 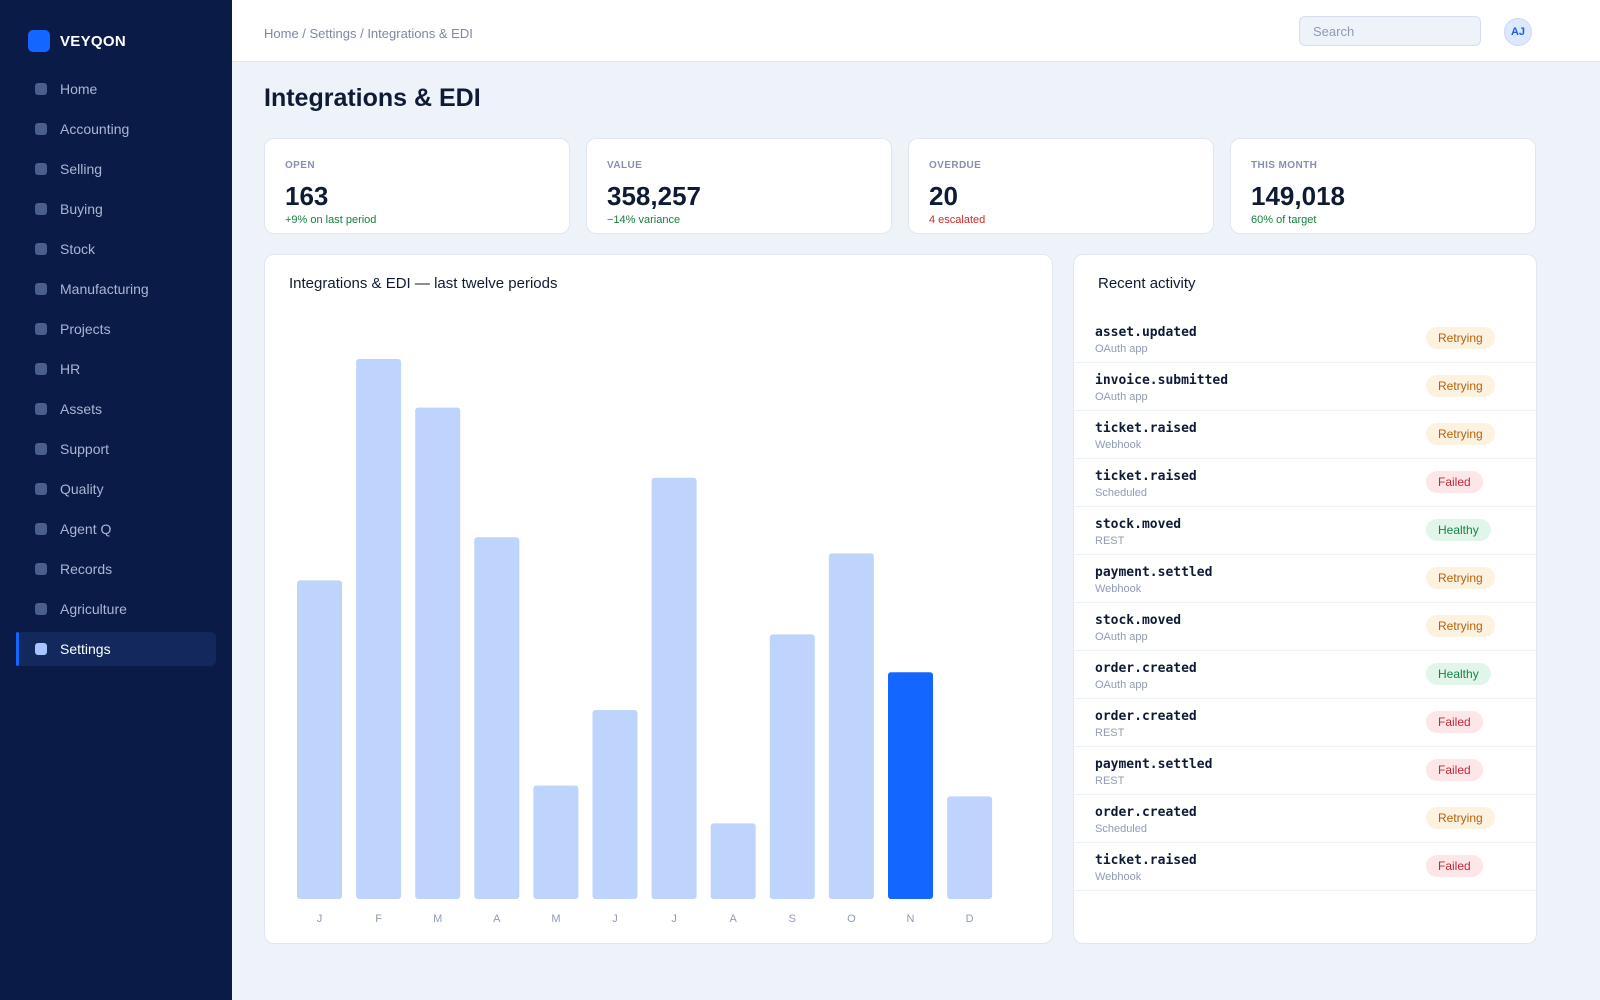 I want to click on activity-row: order.created Scheduled Retrying, so click(x=1305, y=819).